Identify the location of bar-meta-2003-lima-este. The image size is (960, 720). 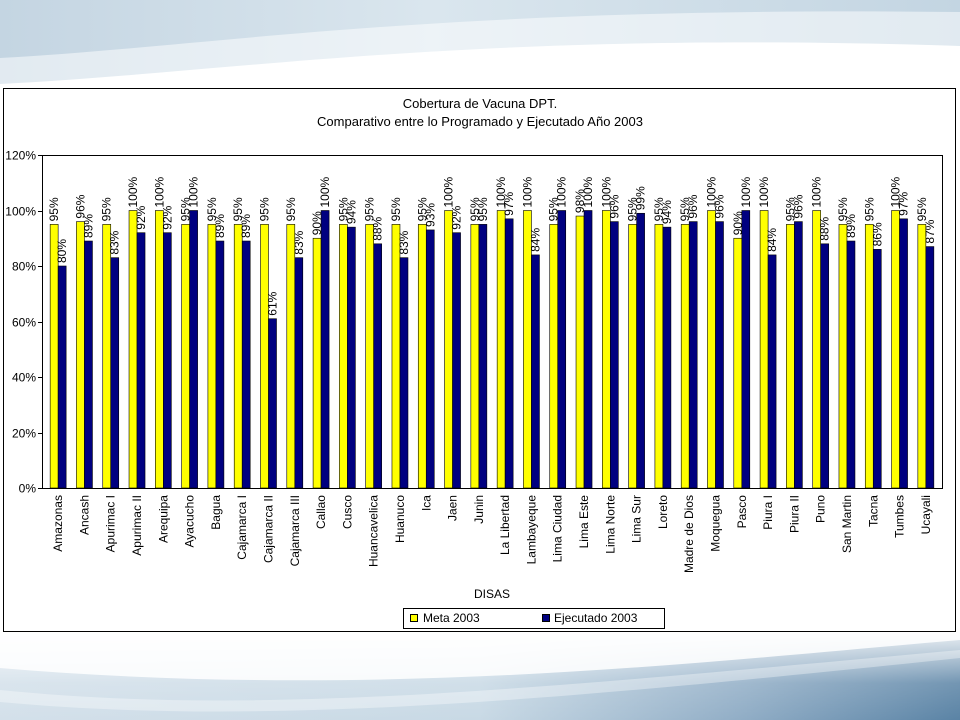
(580, 352).